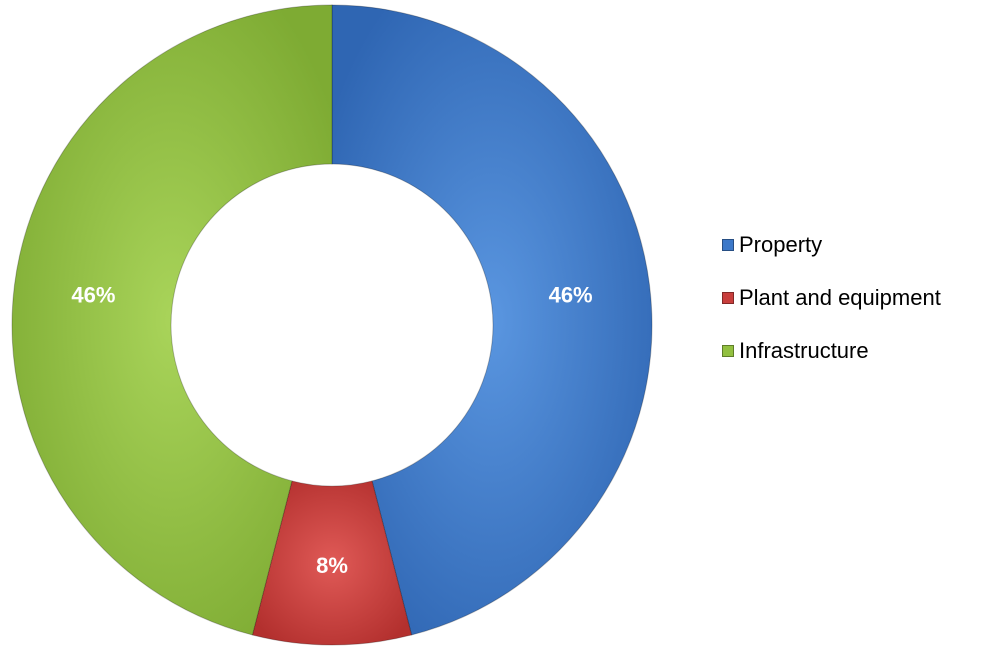  What do you see at coordinates (728, 245) in the screenshot?
I see `legend-swatch-property` at bounding box center [728, 245].